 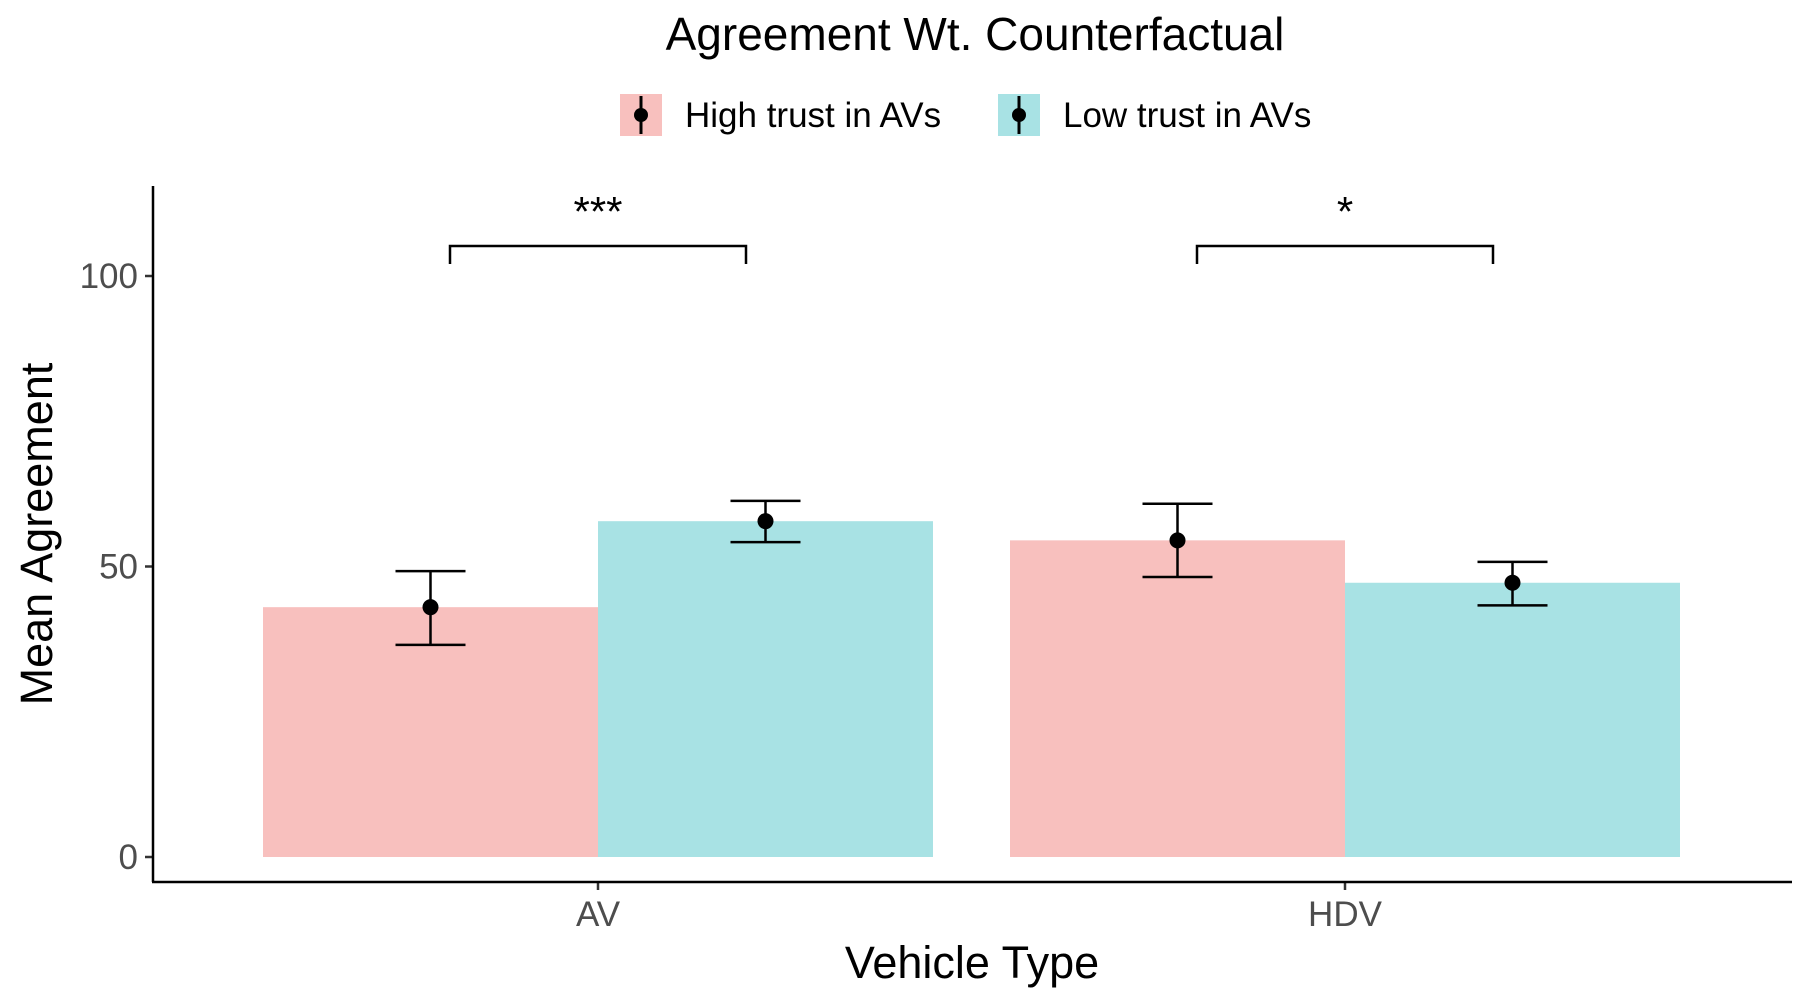 What do you see at coordinates (109, 276) in the screenshot?
I see `y-tick-label: 100` at bounding box center [109, 276].